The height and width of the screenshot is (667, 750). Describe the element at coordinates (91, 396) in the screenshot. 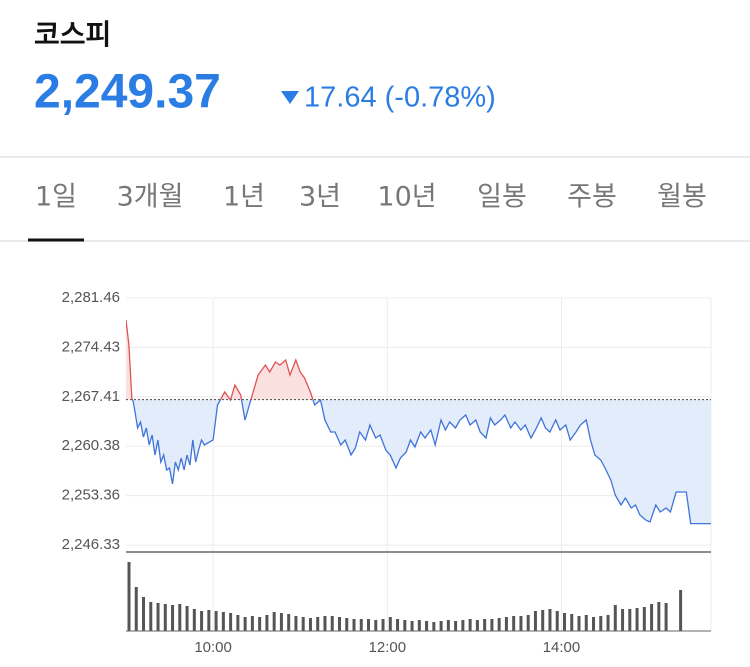

I see `y-tick-label: 2,267.41` at that location.